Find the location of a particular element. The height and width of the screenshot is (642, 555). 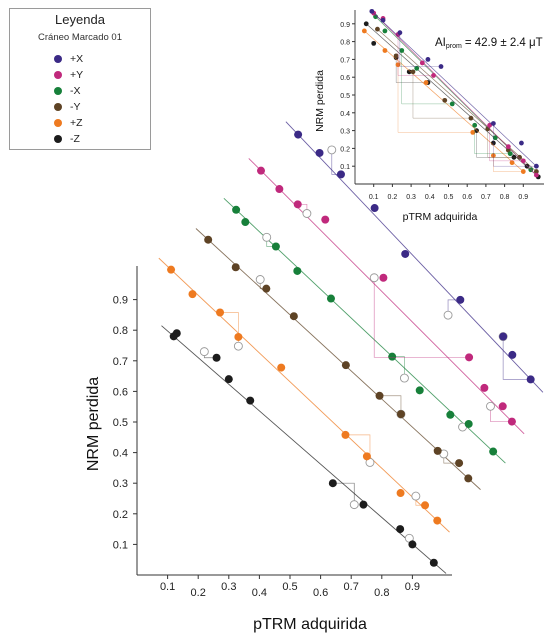

main-y-tick-label: 0.5 is located at coordinates (120, 423).